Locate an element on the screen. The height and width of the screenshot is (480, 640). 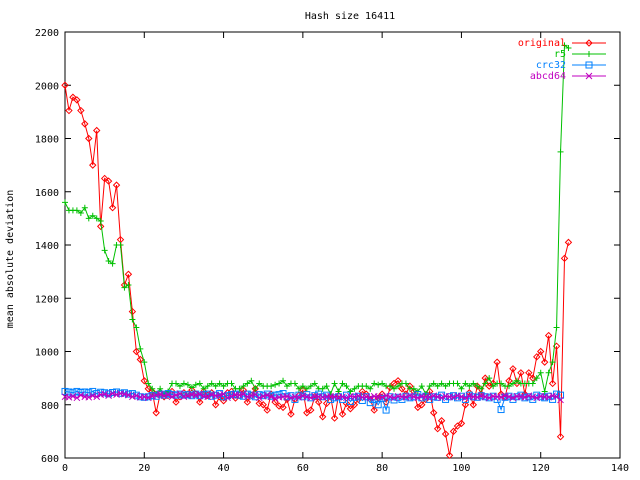
x-tick-label: 40 is located at coordinates (224, 468).